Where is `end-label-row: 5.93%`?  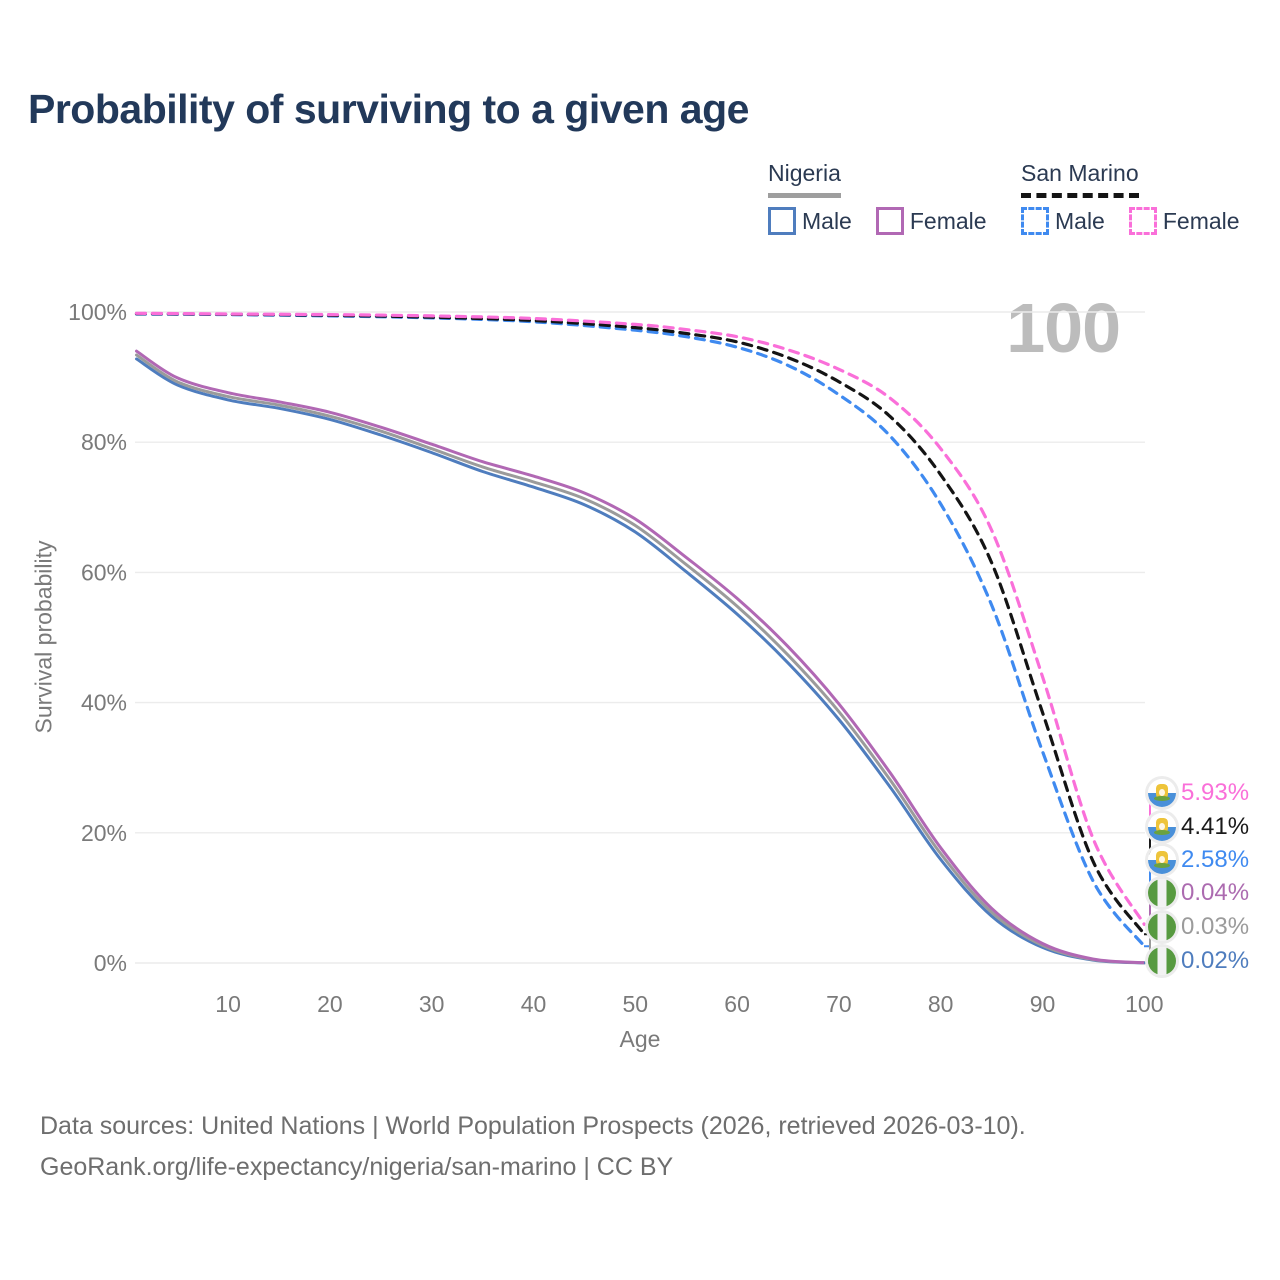
end-label-row: 5.93% is located at coordinates (1198, 793).